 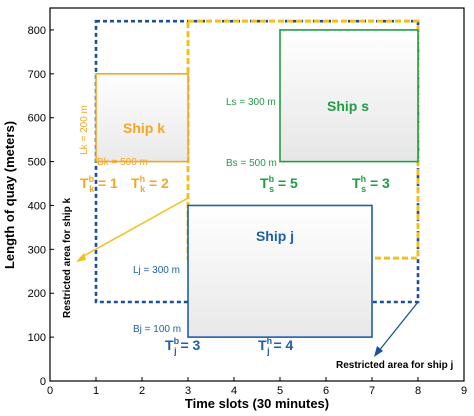 I want to click on x-tick-label: 2, so click(x=142, y=391).